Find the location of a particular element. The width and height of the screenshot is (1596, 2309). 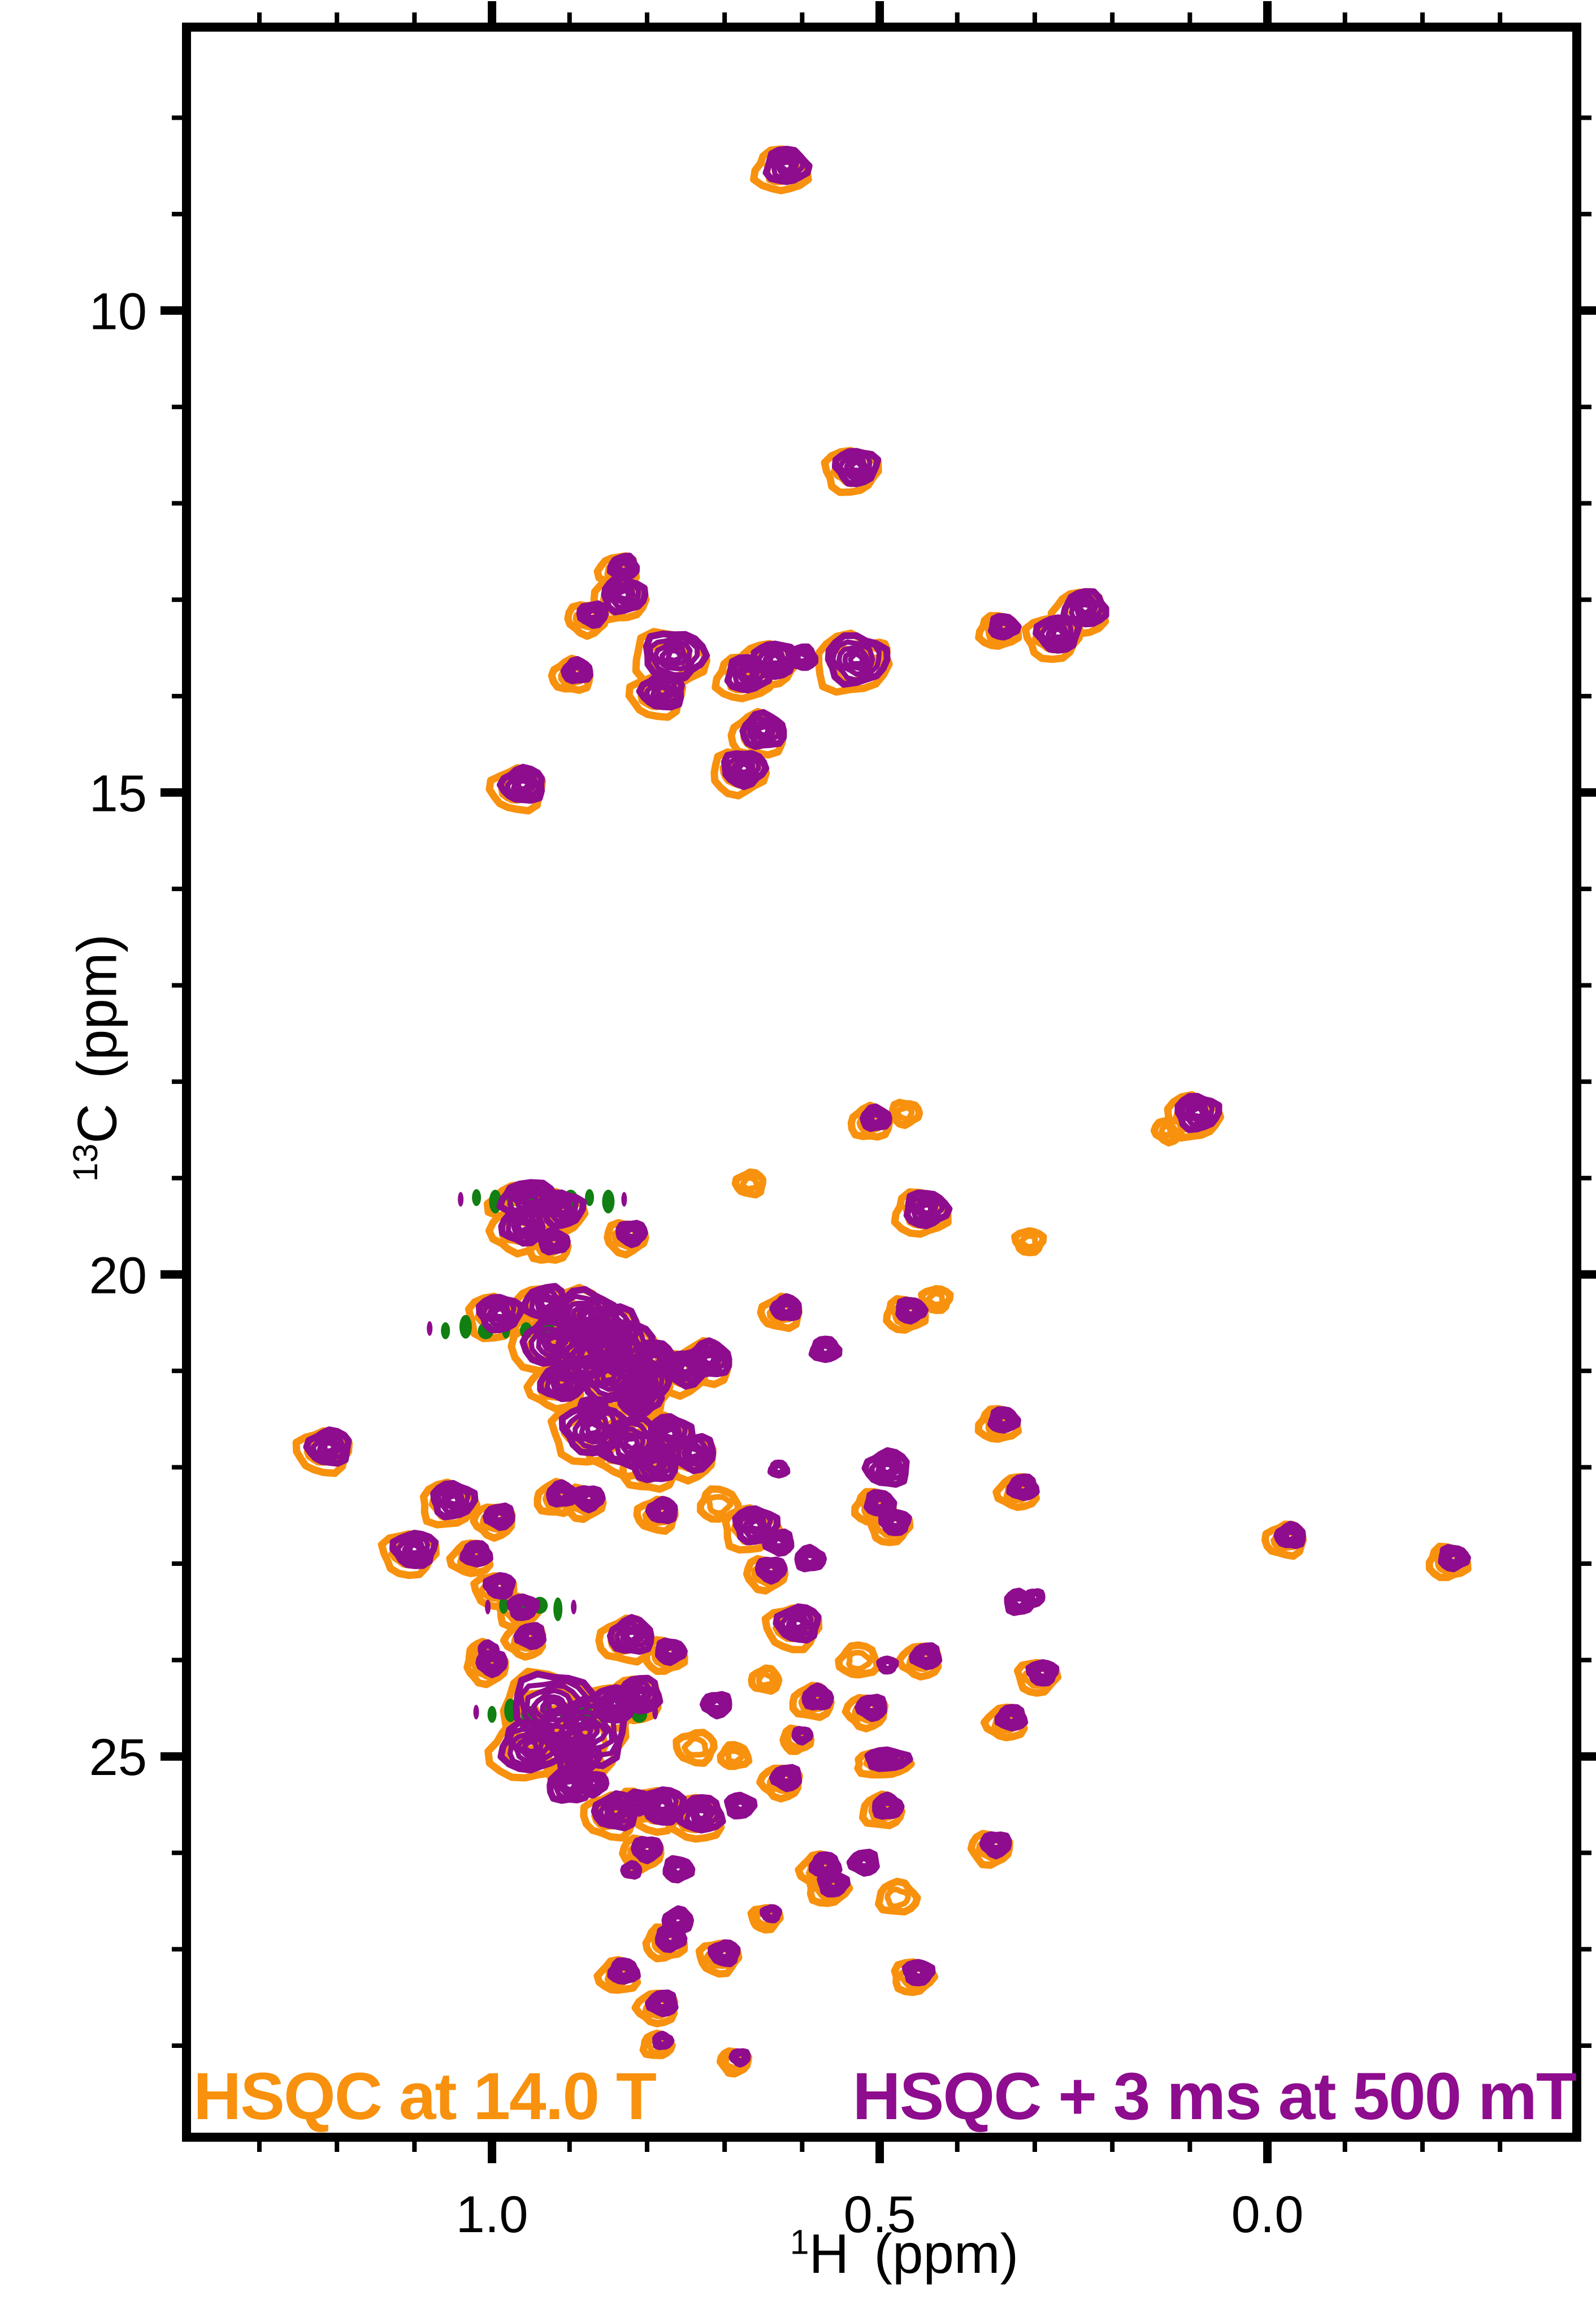

y-tick-label: 25 is located at coordinates (118, 1757).